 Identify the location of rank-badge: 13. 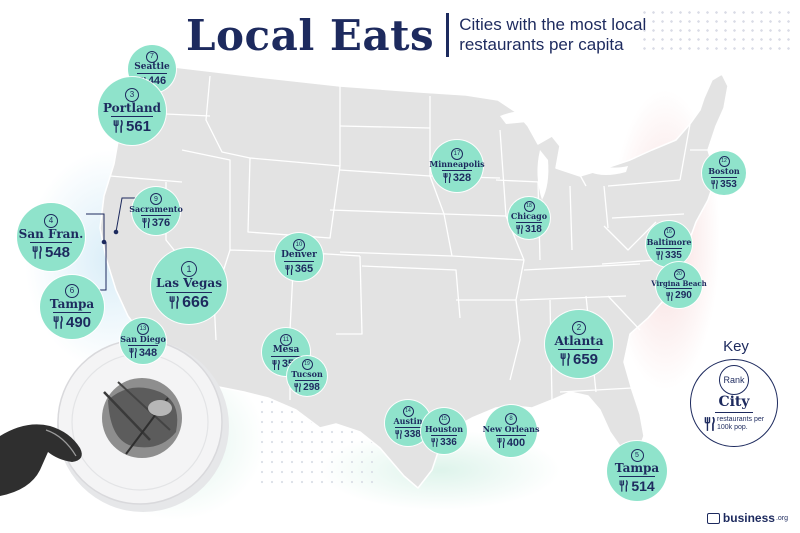
(143, 329).